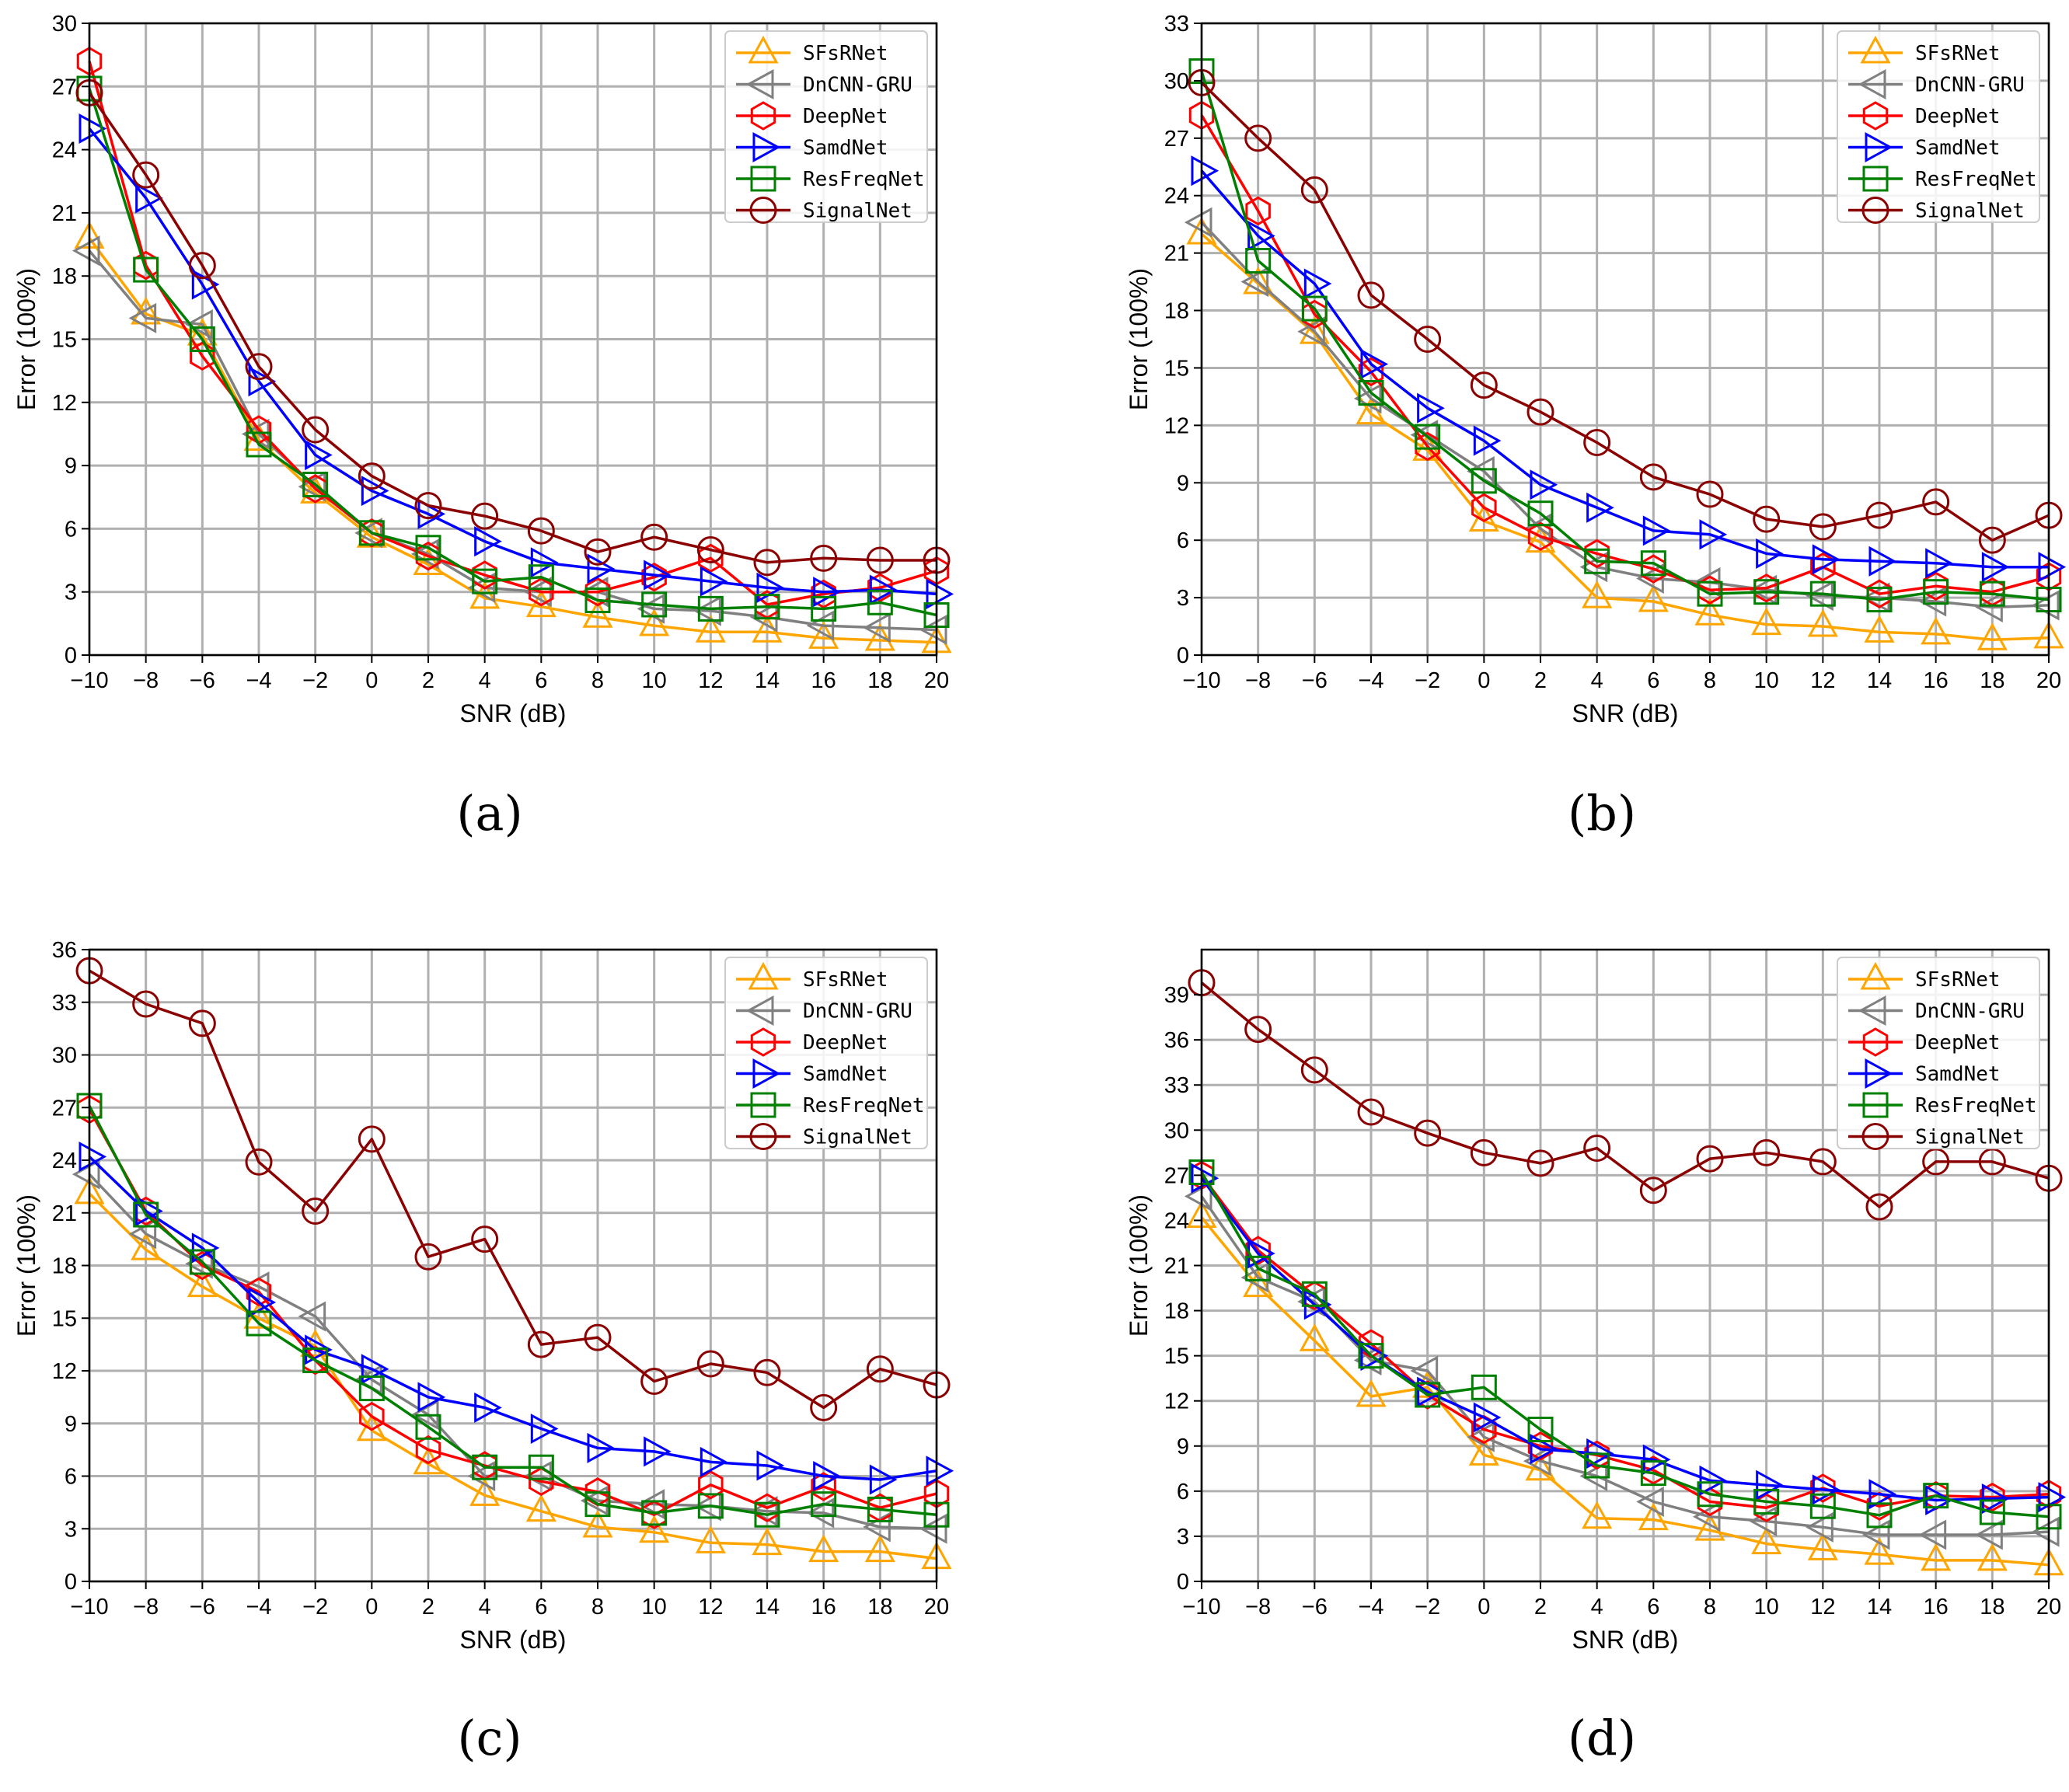 Image resolution: width=2069 pixels, height=1792 pixels. I want to click on y-tick-label: 12, so click(1176, 426).